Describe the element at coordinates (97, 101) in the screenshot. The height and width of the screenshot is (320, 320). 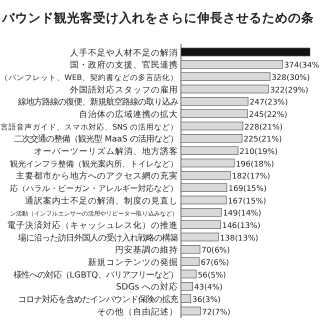
I see `y-tick-label: 線地方路線の復便、新規航空路線の取り込み` at that location.